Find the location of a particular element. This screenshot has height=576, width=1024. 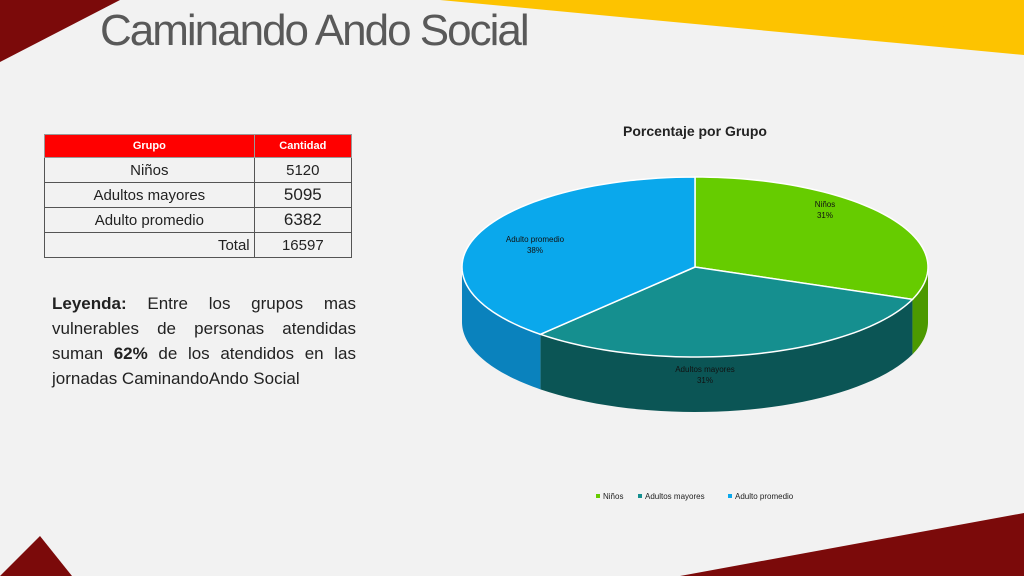

legend-label: Leyenda: is located at coordinates (89, 303).